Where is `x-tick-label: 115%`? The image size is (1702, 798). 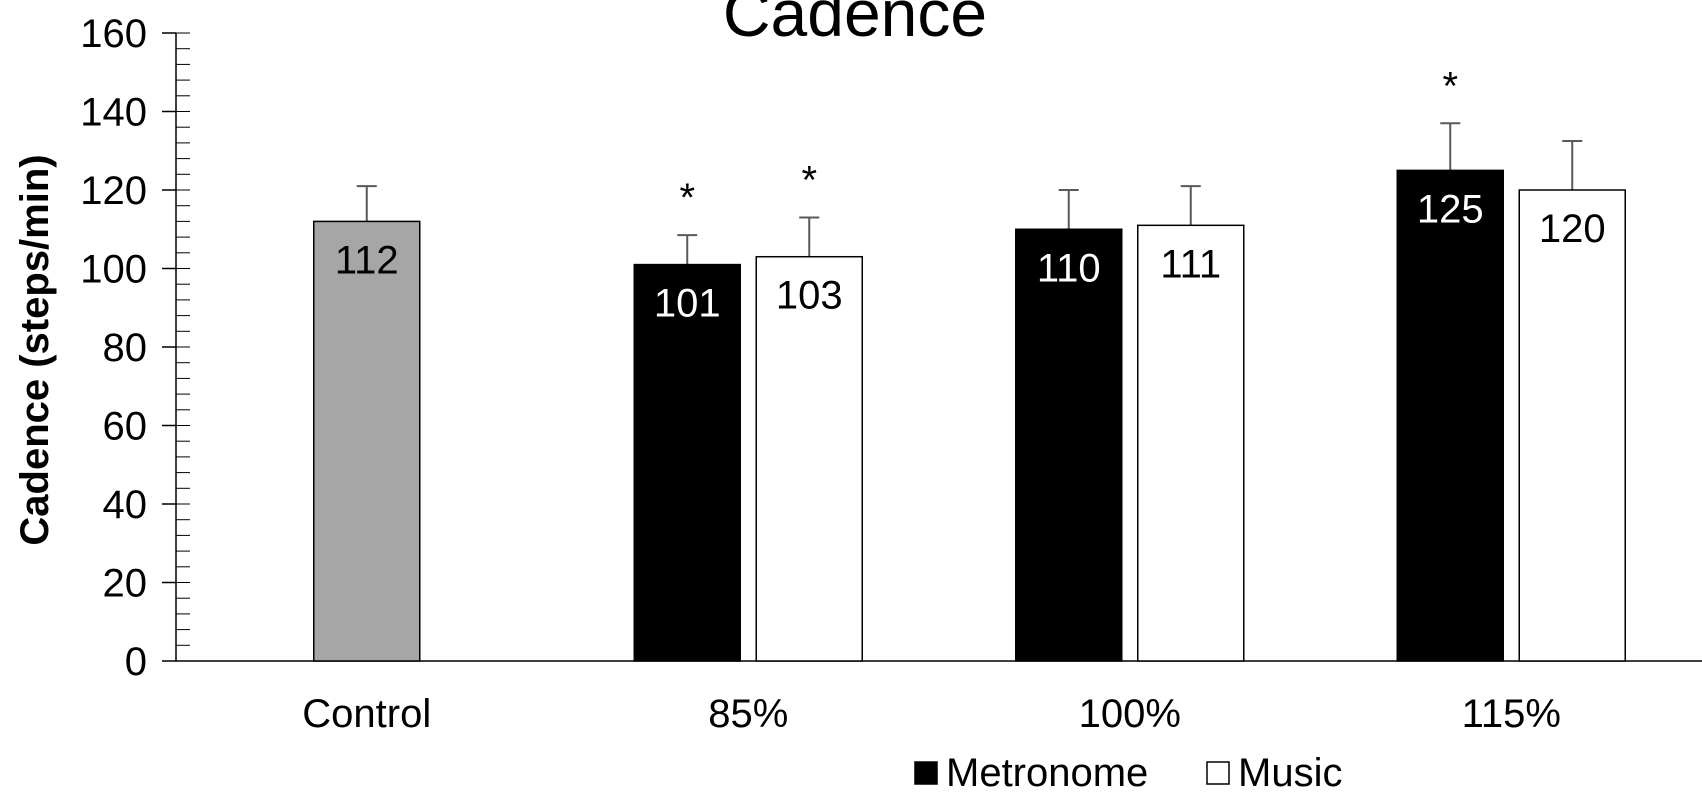 x-tick-label: 115% is located at coordinates (1511, 714).